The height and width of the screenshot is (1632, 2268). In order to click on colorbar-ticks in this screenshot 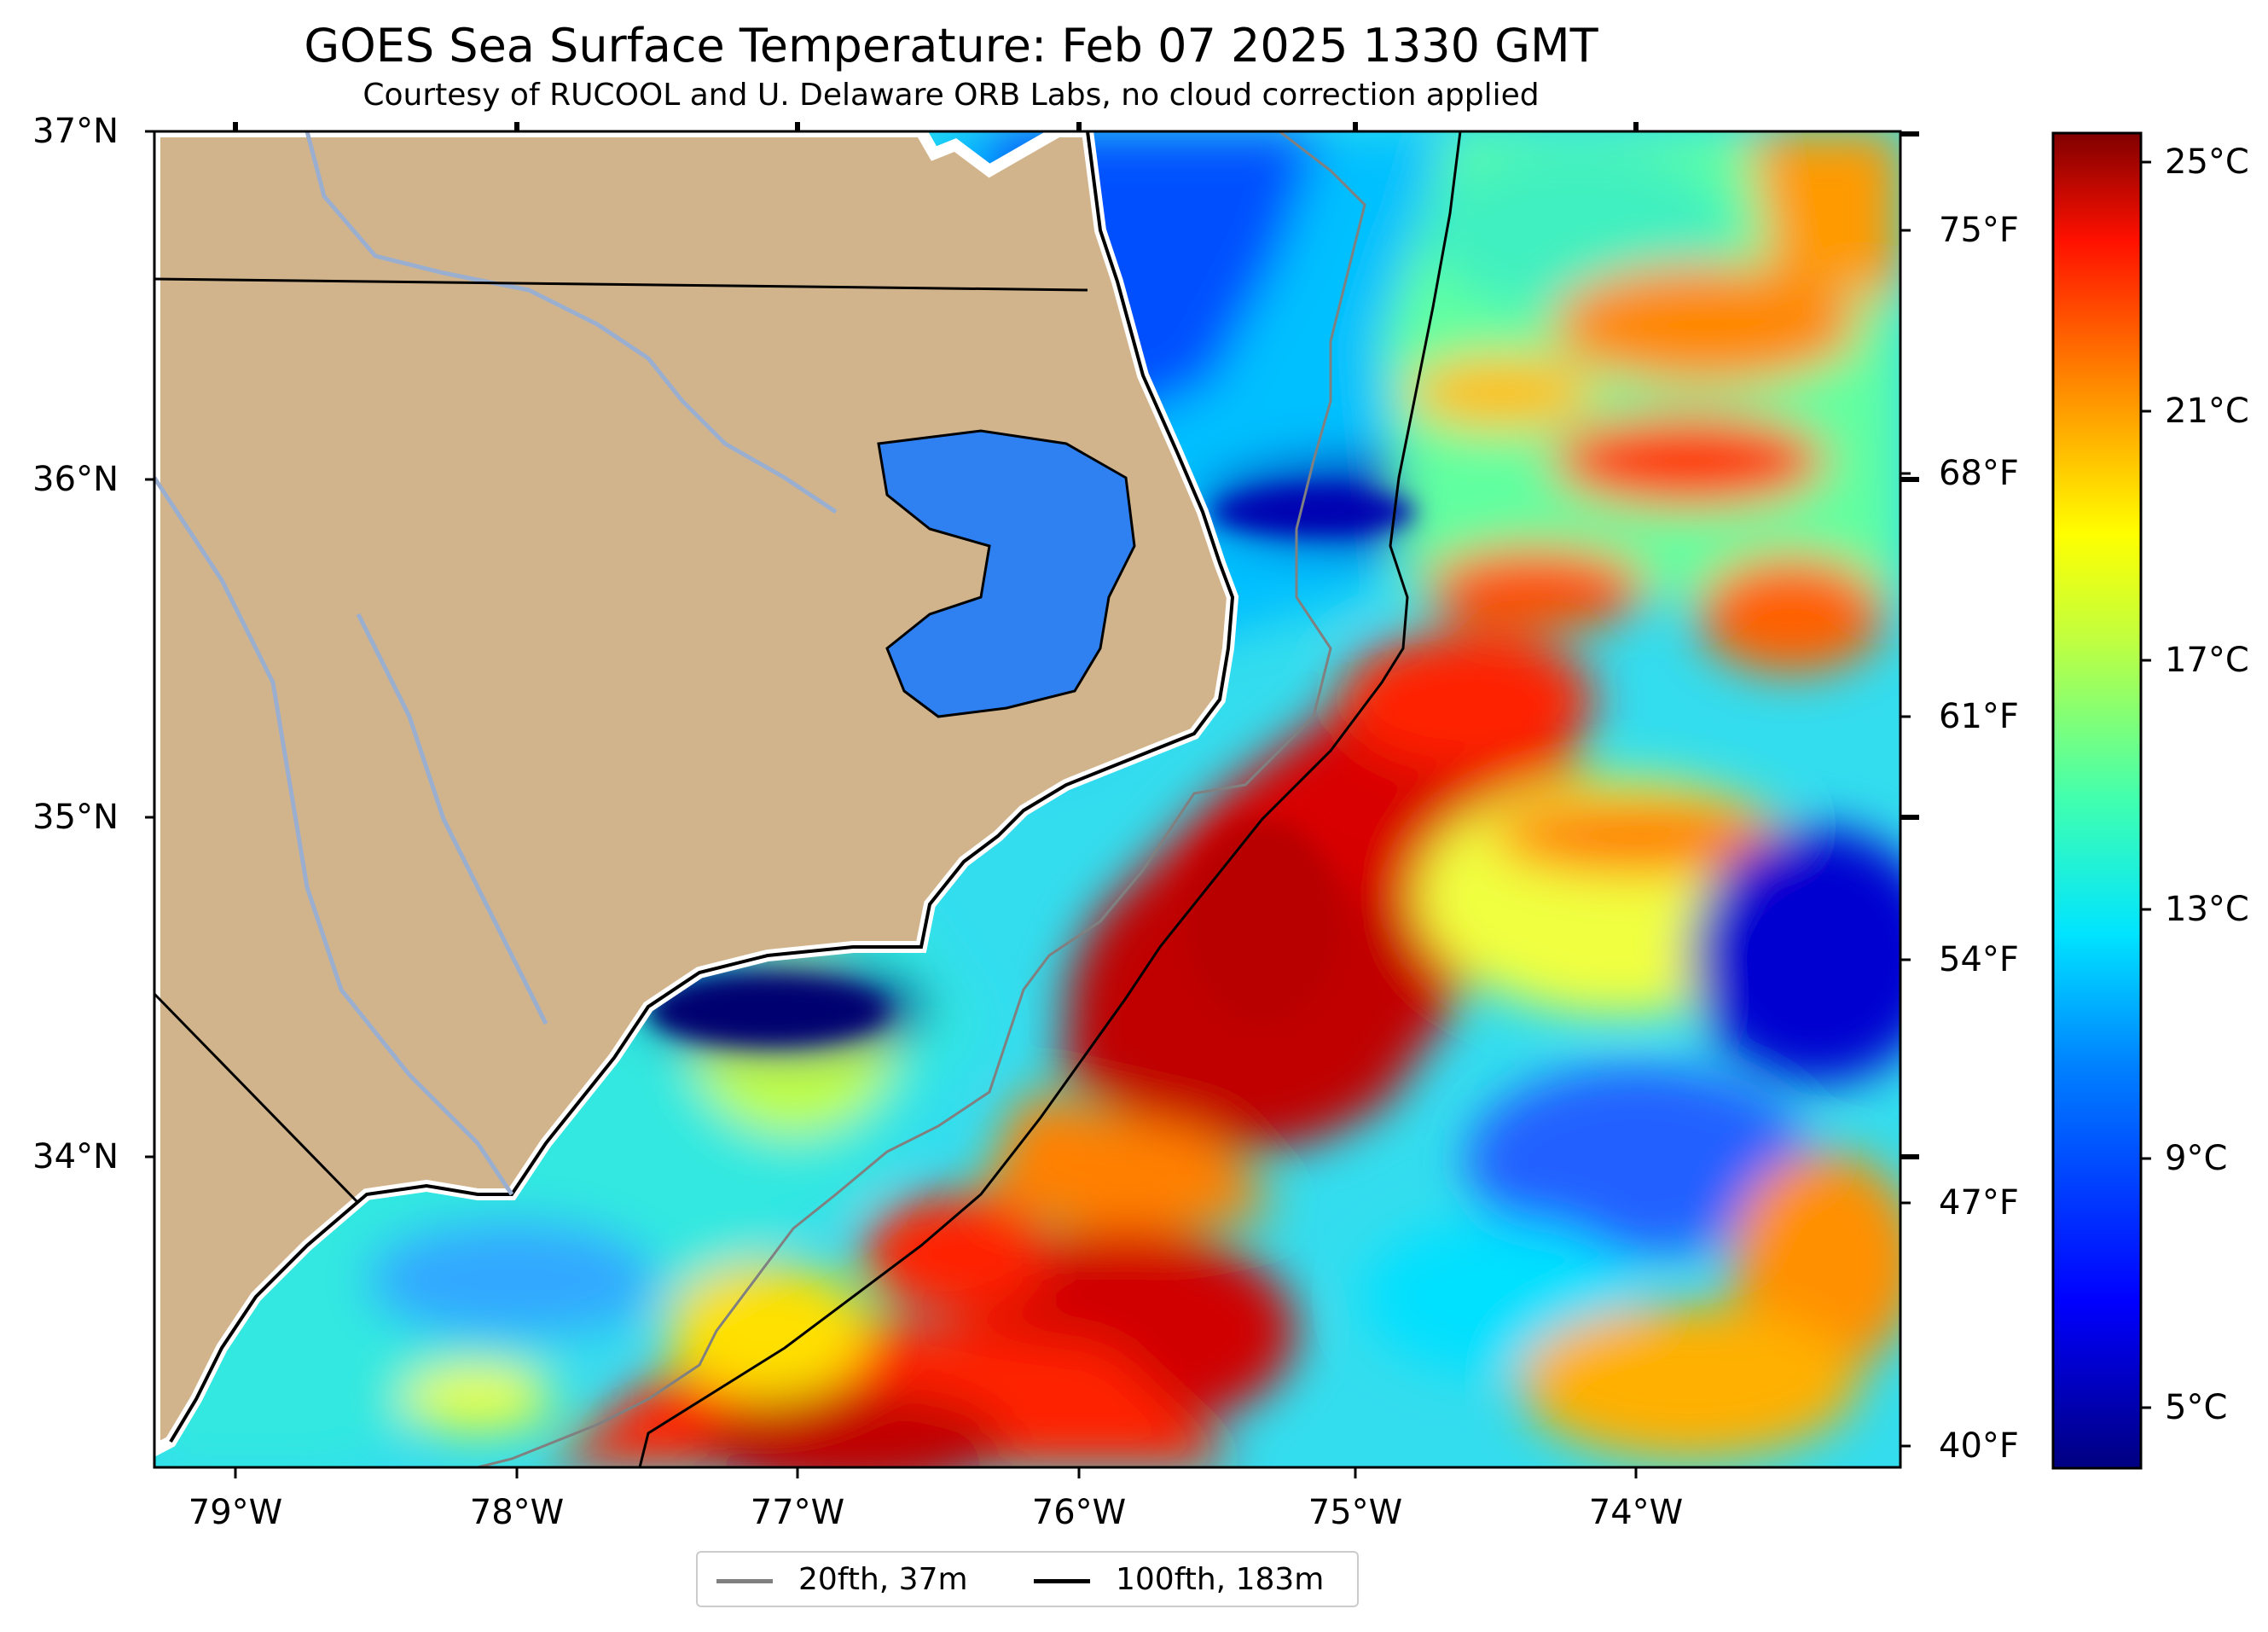, I will do `click(2146, 784)`.